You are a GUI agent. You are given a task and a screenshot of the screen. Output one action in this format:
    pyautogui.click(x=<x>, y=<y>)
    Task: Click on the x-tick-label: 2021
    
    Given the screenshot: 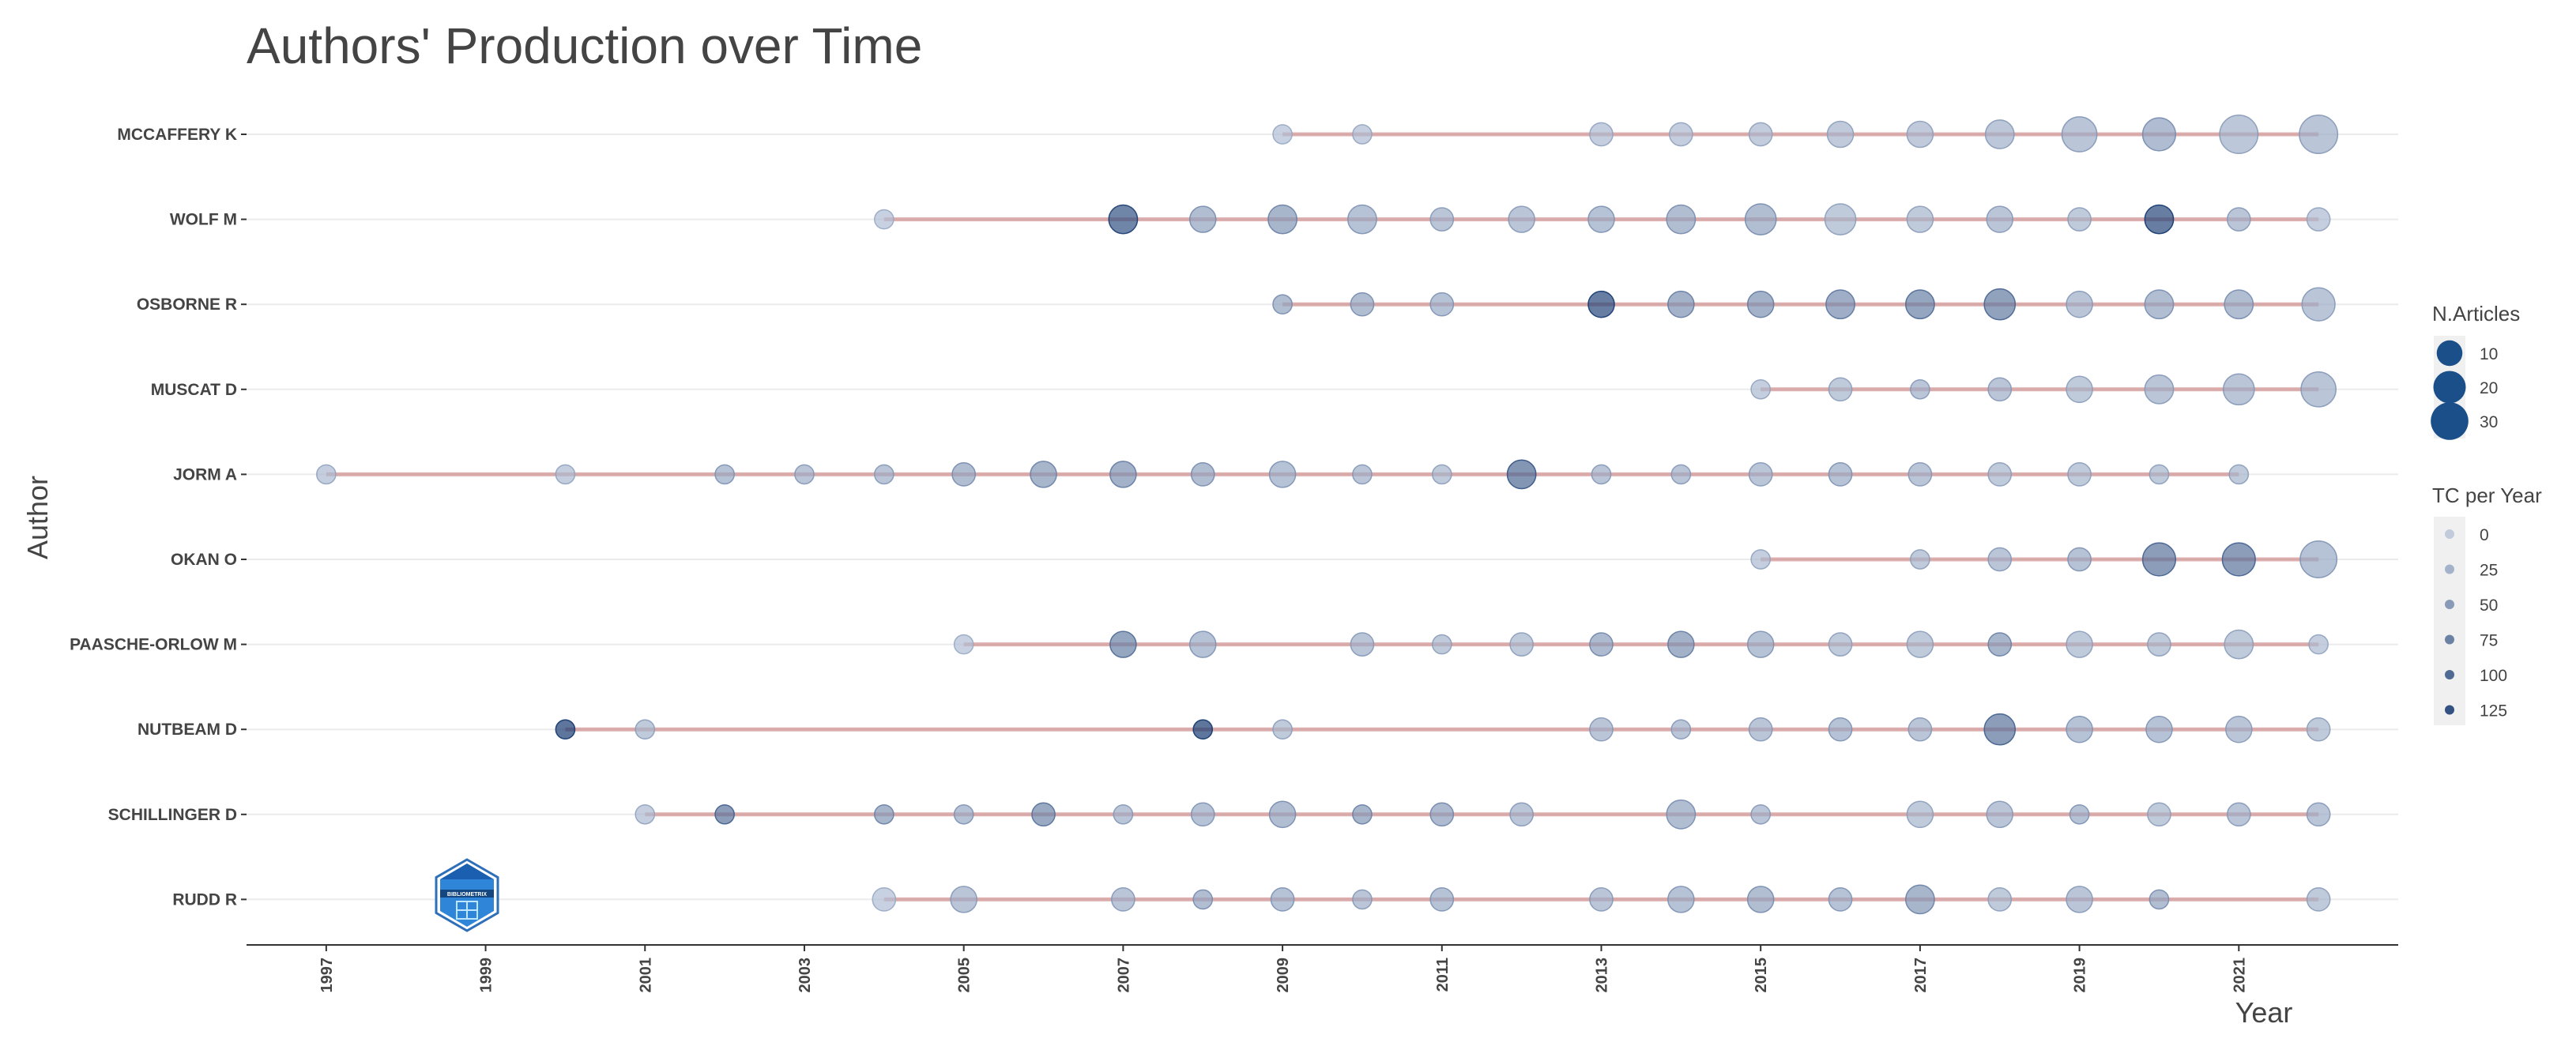 What is the action you would take?
    pyautogui.click(x=2239, y=976)
    